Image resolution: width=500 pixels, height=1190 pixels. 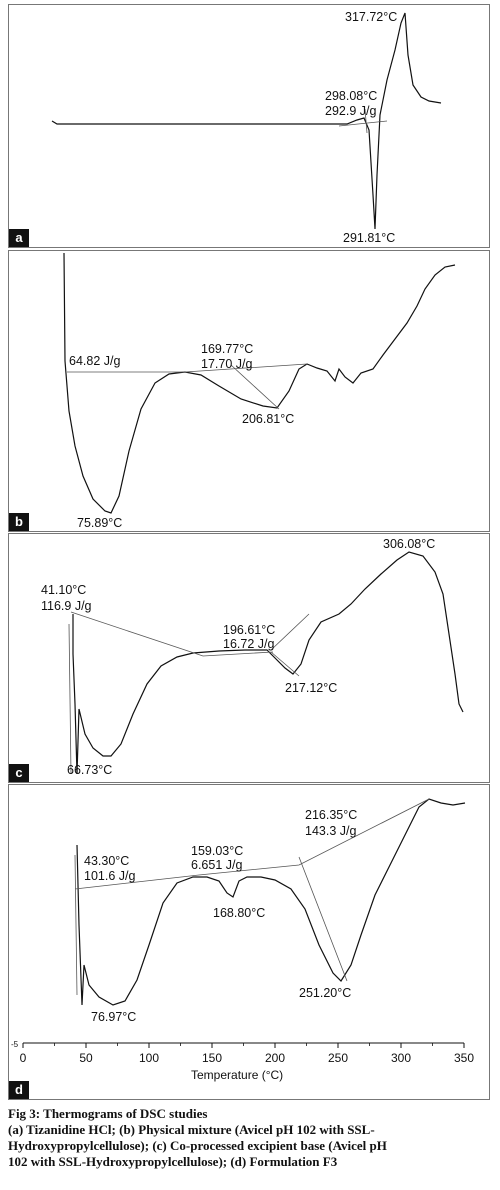 What do you see at coordinates (338, 1058) in the screenshot?
I see `x-tick-label: 250` at bounding box center [338, 1058].